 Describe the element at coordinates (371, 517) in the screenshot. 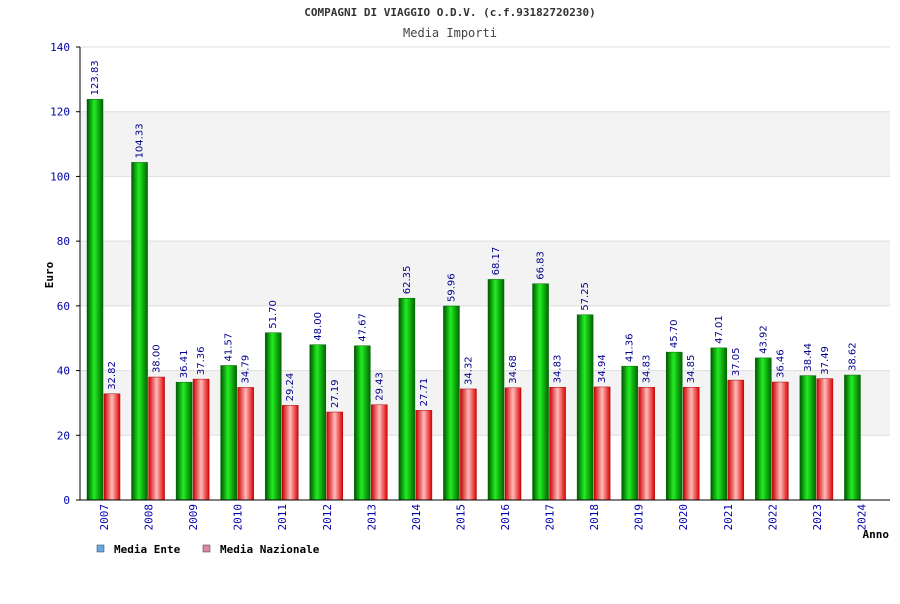

I see `x-tick-label: 2013` at that location.